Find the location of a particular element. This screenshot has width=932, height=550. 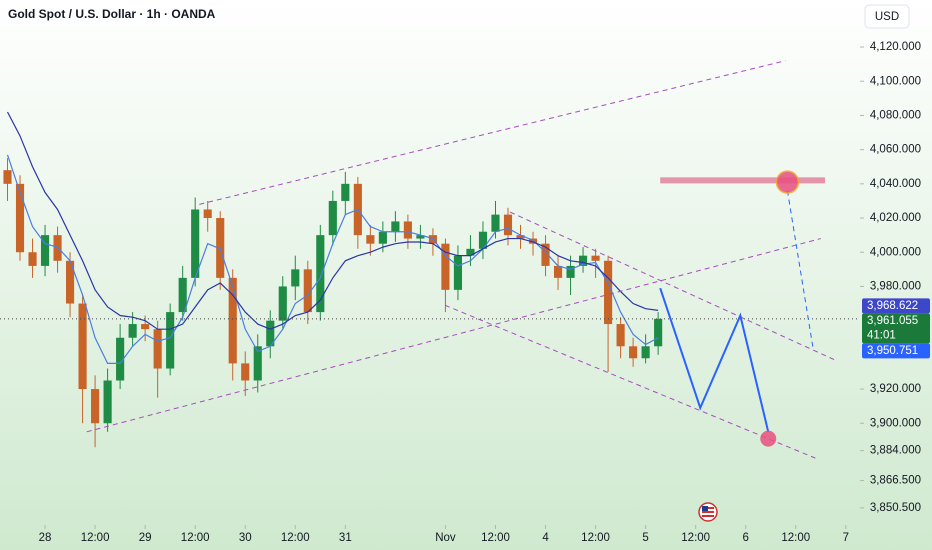

y-tick-label: 4,020.000 is located at coordinates (895, 218).